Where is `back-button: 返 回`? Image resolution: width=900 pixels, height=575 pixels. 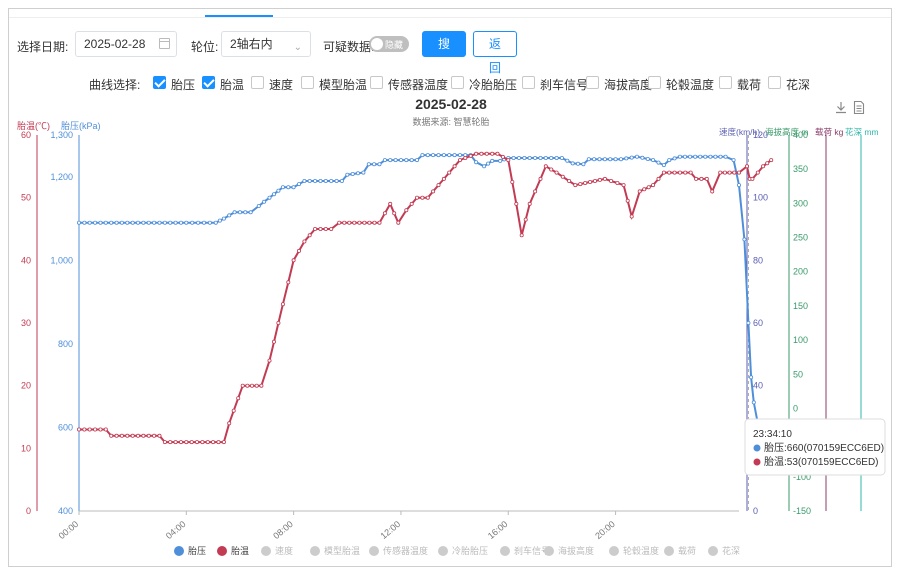 back-button: 返 回 is located at coordinates (495, 53).